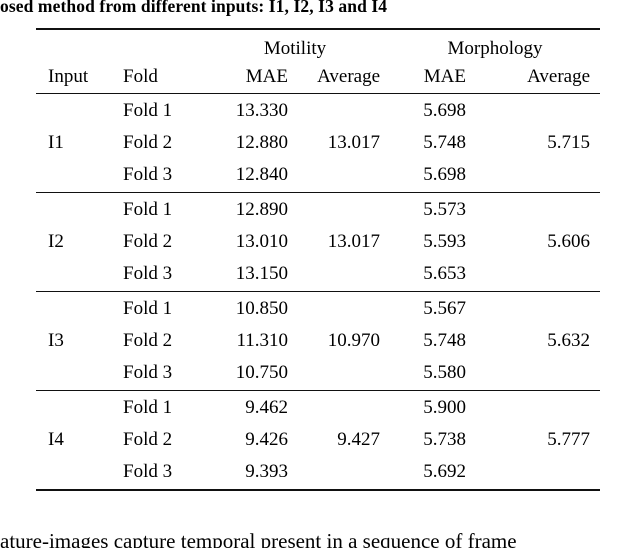 This screenshot has width=636, height=548. What do you see at coordinates (445, 274) in the screenshot?
I see `morphology-mae-cell: 5.653` at bounding box center [445, 274].